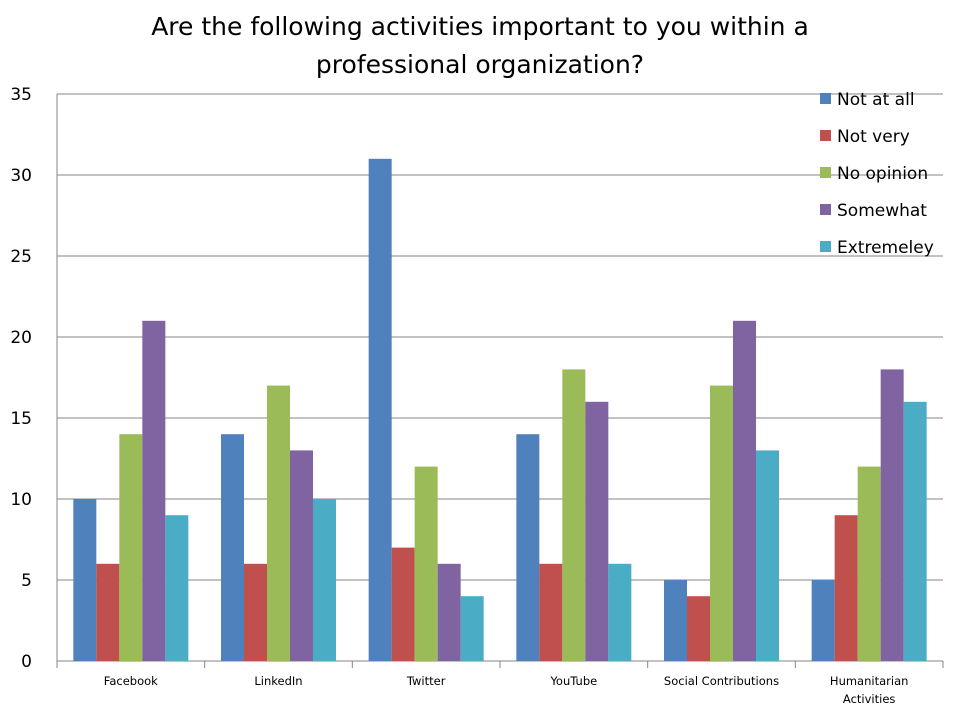  What do you see at coordinates (869, 699) in the screenshot?
I see `x-category-label: Activities` at bounding box center [869, 699].